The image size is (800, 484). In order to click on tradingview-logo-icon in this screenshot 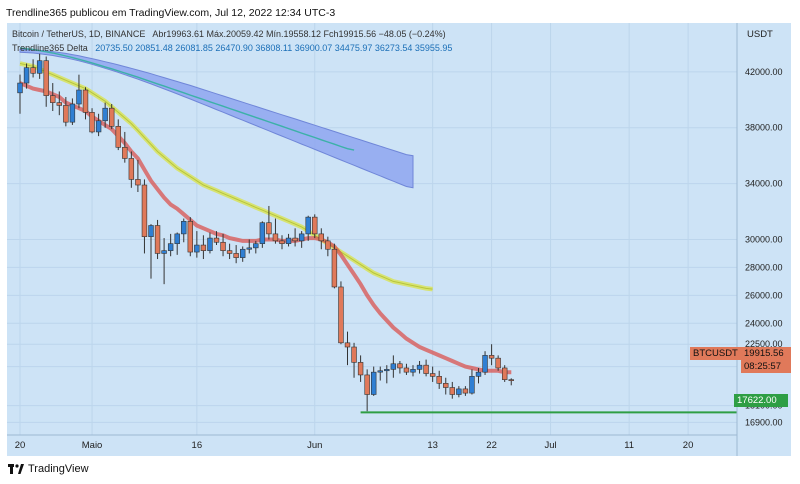, I will do `click(16, 469)`.